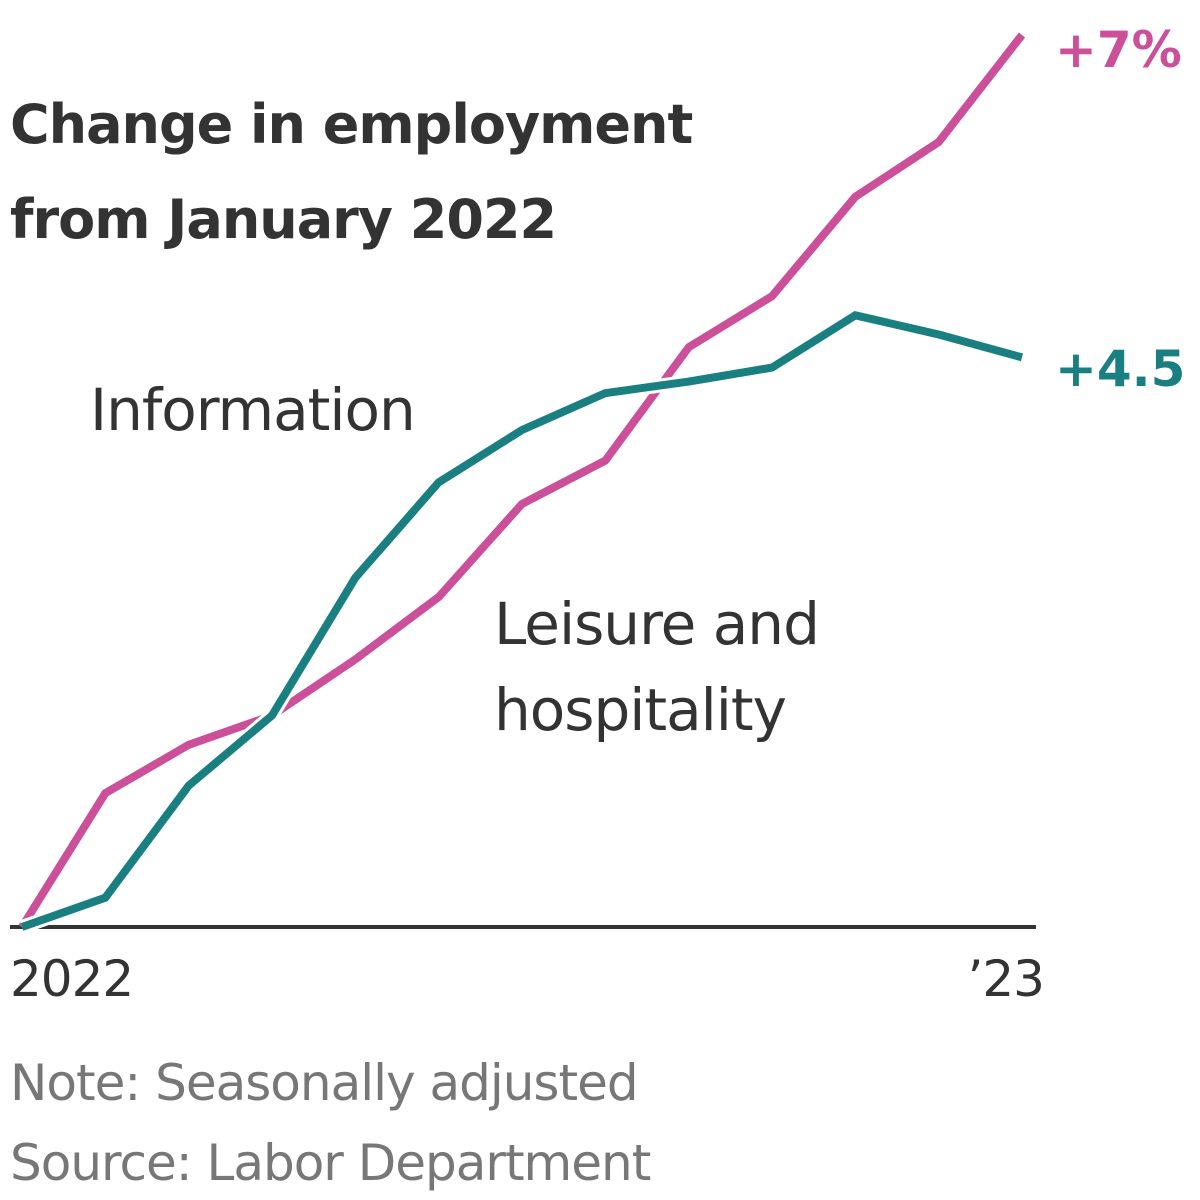 The width and height of the screenshot is (1200, 1200). Describe the element at coordinates (351, 124) in the screenshot. I see `chart-title-line-1: Change in employment` at that location.